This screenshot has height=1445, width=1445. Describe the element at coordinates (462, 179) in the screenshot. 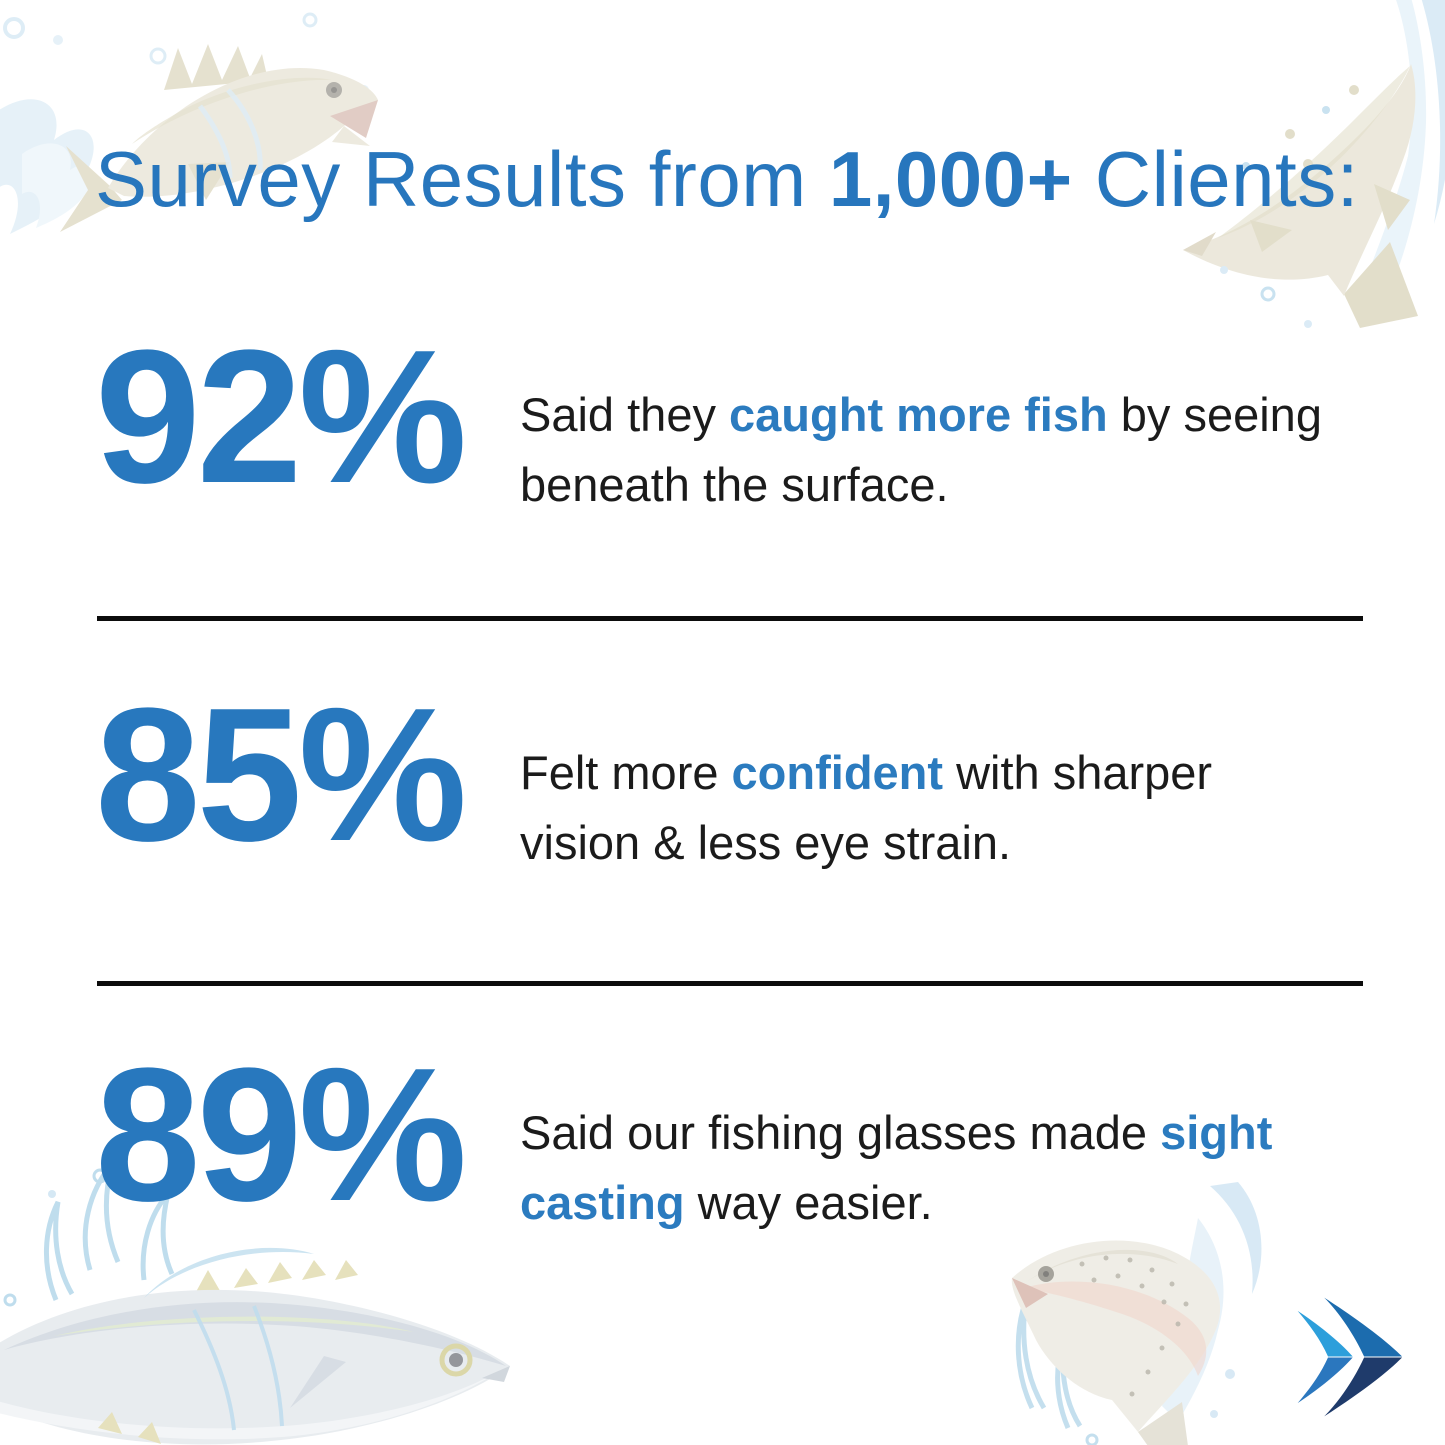

I see `title-prefix: Survey Results from` at that location.